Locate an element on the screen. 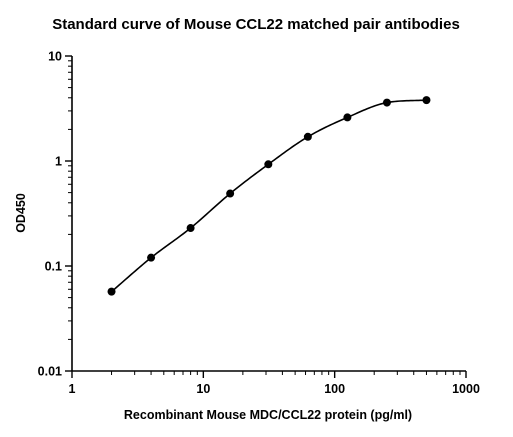  y-tick-label: 0.01 is located at coordinates (50, 372).